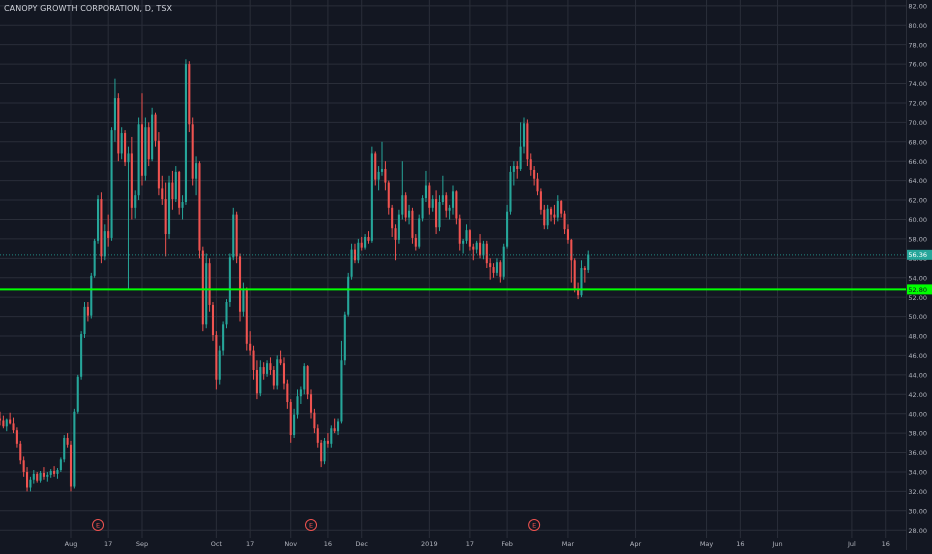 The image size is (932, 554). Describe the element at coordinates (917, 511) in the screenshot. I see `y-tick-label: 30.00` at that location.